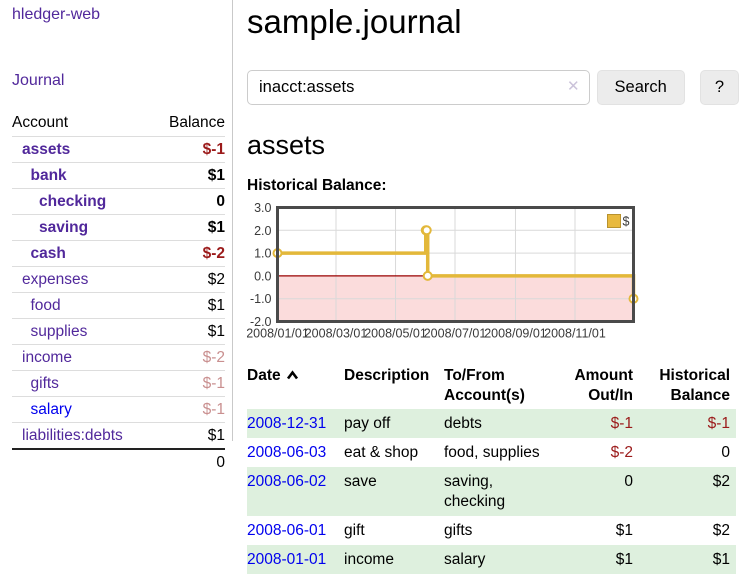 This screenshot has height=582, width=742. What do you see at coordinates (118, 409) in the screenshot?
I see `account-row: salary $-1` at bounding box center [118, 409].